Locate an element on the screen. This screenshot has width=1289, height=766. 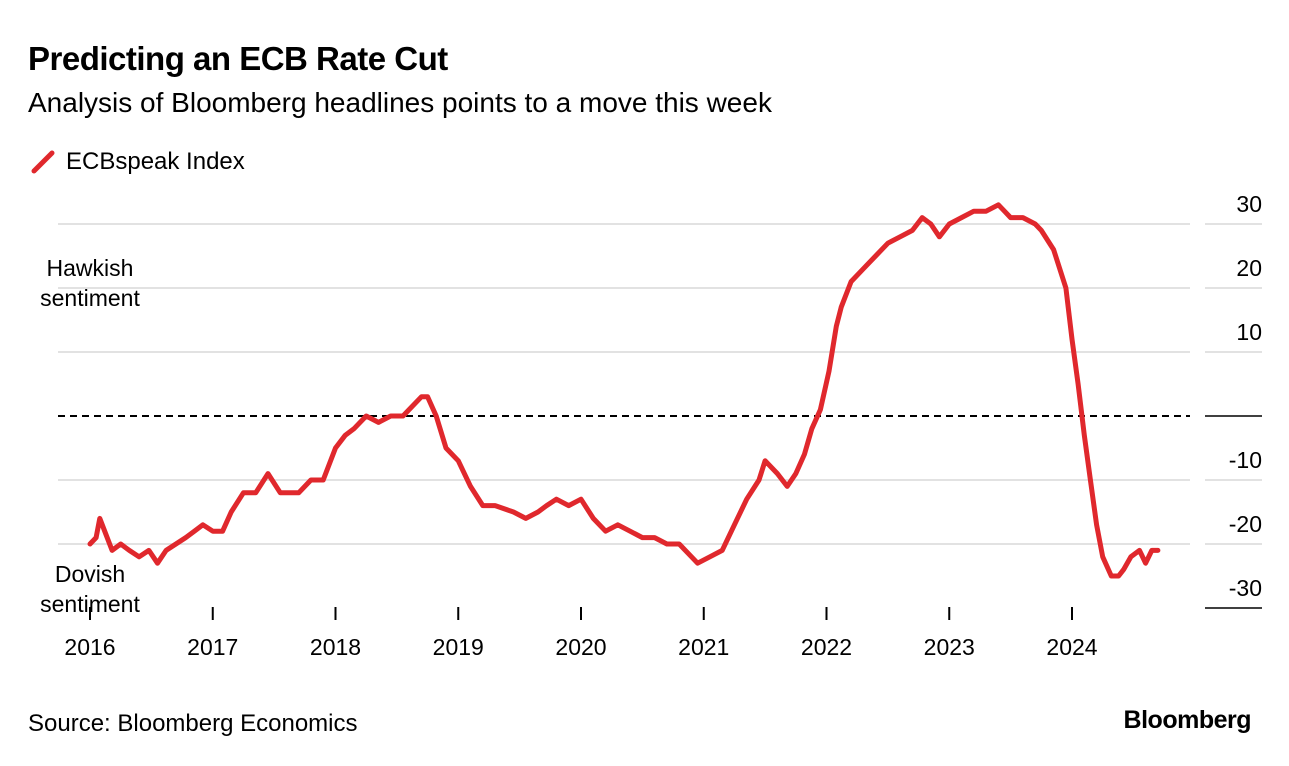
hawkish-annotation-line2: sentiment is located at coordinates (90, 298).